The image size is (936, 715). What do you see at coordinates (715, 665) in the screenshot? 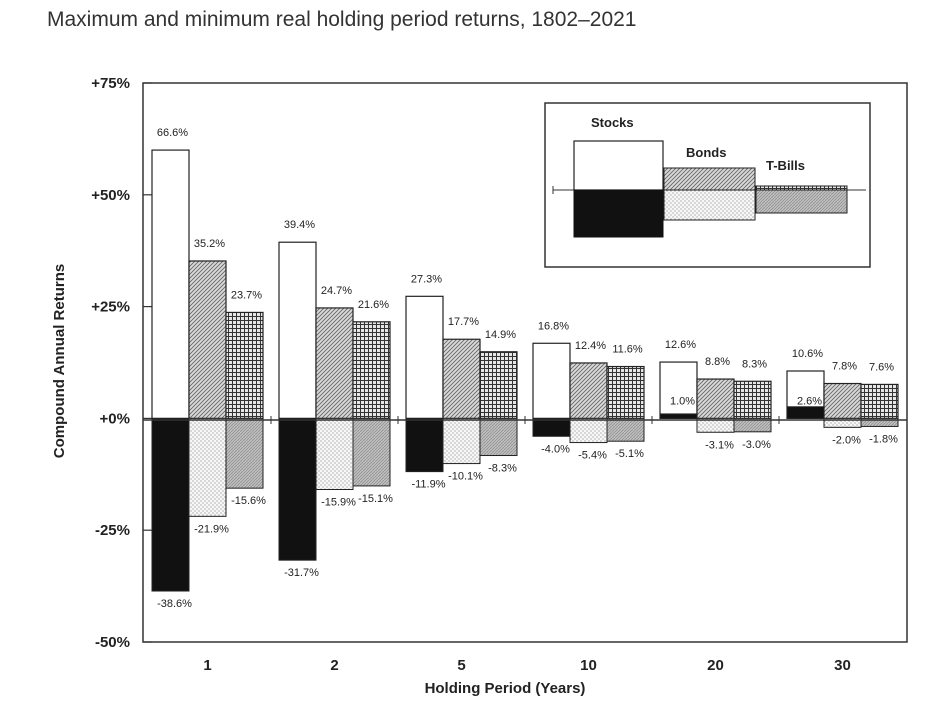
I see `x-tick-label: 20` at bounding box center [715, 665].